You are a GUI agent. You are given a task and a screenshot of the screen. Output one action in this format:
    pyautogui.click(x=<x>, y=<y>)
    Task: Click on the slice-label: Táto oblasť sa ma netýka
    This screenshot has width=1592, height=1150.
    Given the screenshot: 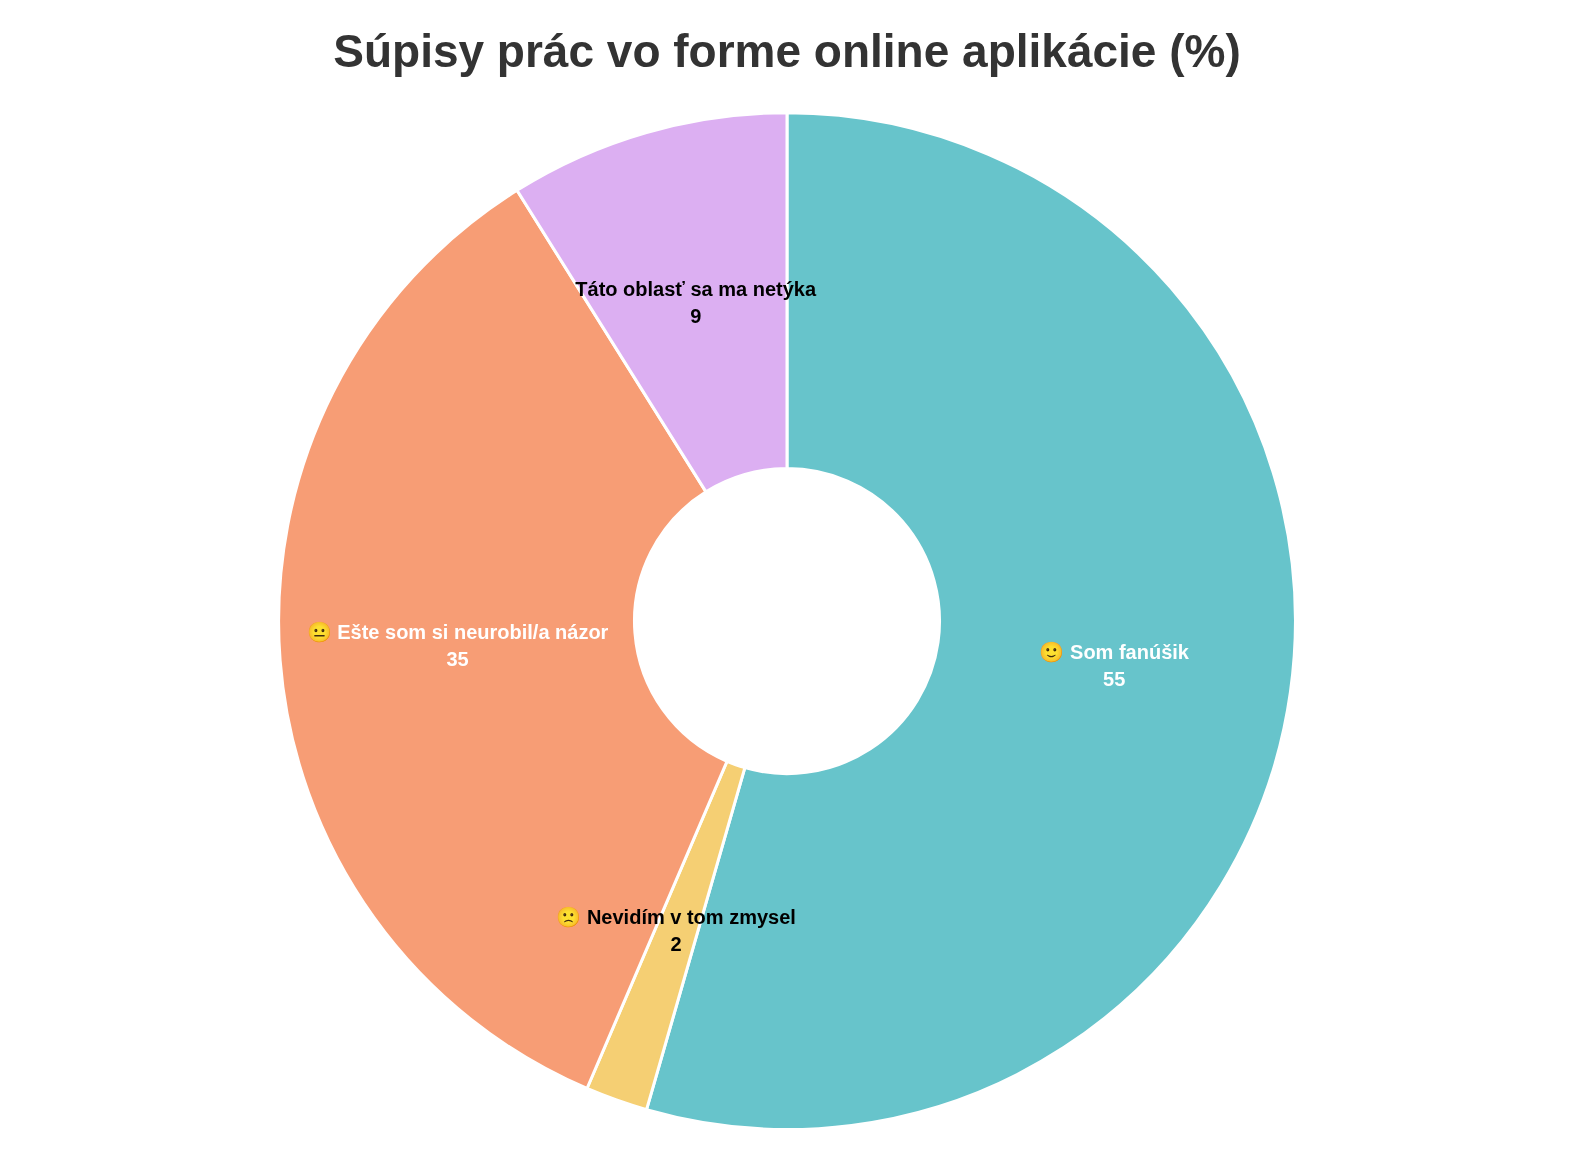 What is the action you would take?
    pyautogui.click(x=696, y=288)
    